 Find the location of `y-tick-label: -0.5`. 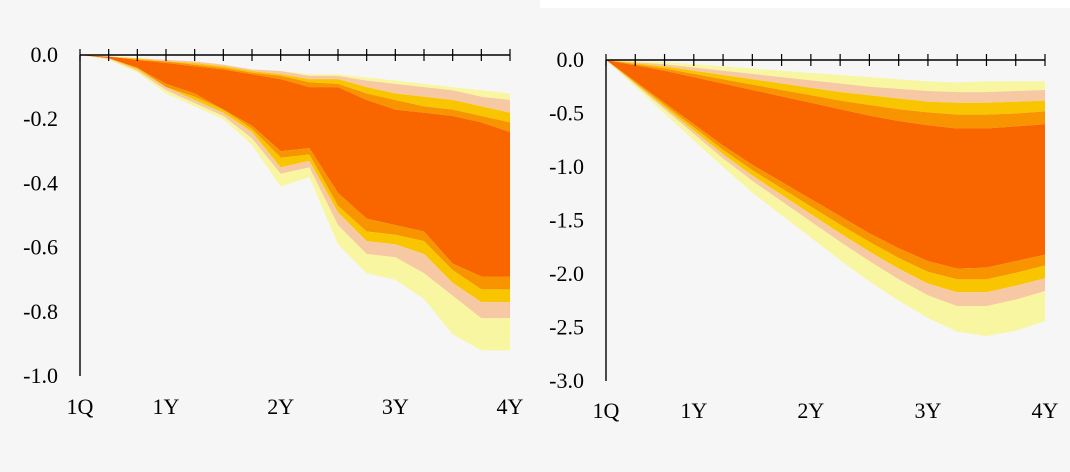

y-tick-label: -0.5 is located at coordinates (566, 113).